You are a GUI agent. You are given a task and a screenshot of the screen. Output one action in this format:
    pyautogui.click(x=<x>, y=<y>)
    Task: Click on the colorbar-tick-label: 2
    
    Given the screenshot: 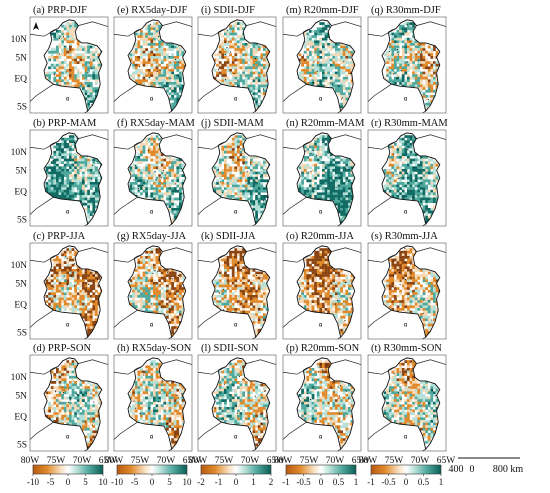 What is the action you would take?
    pyautogui.click(x=271, y=482)
    